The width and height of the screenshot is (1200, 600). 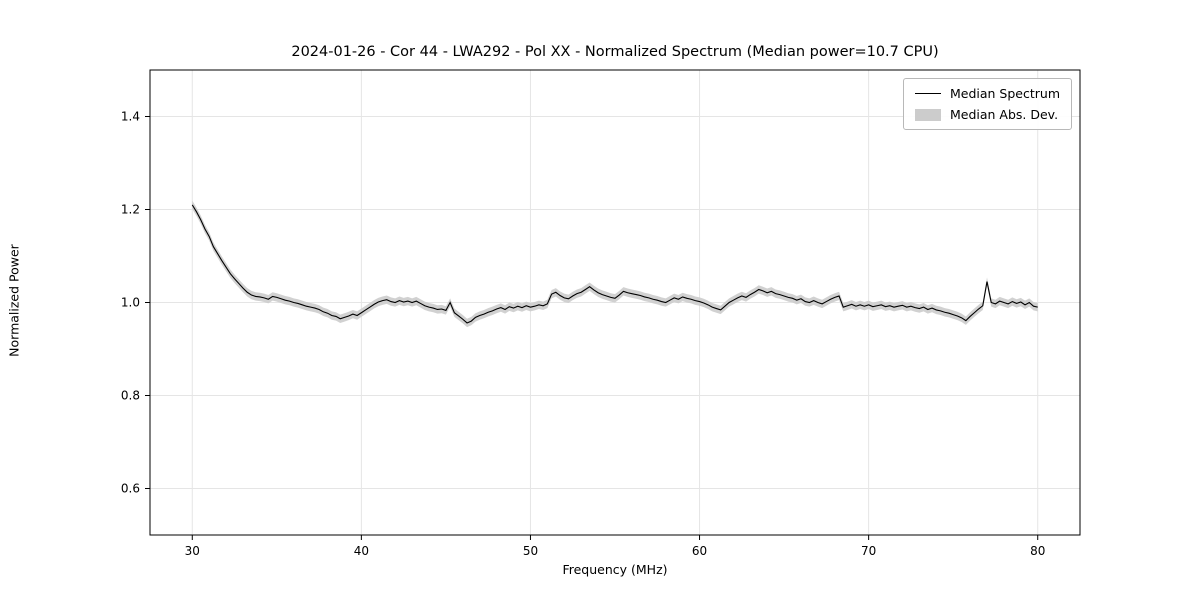 What do you see at coordinates (615, 569) in the screenshot?
I see `x-axis-label: Frequency (MHz)` at bounding box center [615, 569].